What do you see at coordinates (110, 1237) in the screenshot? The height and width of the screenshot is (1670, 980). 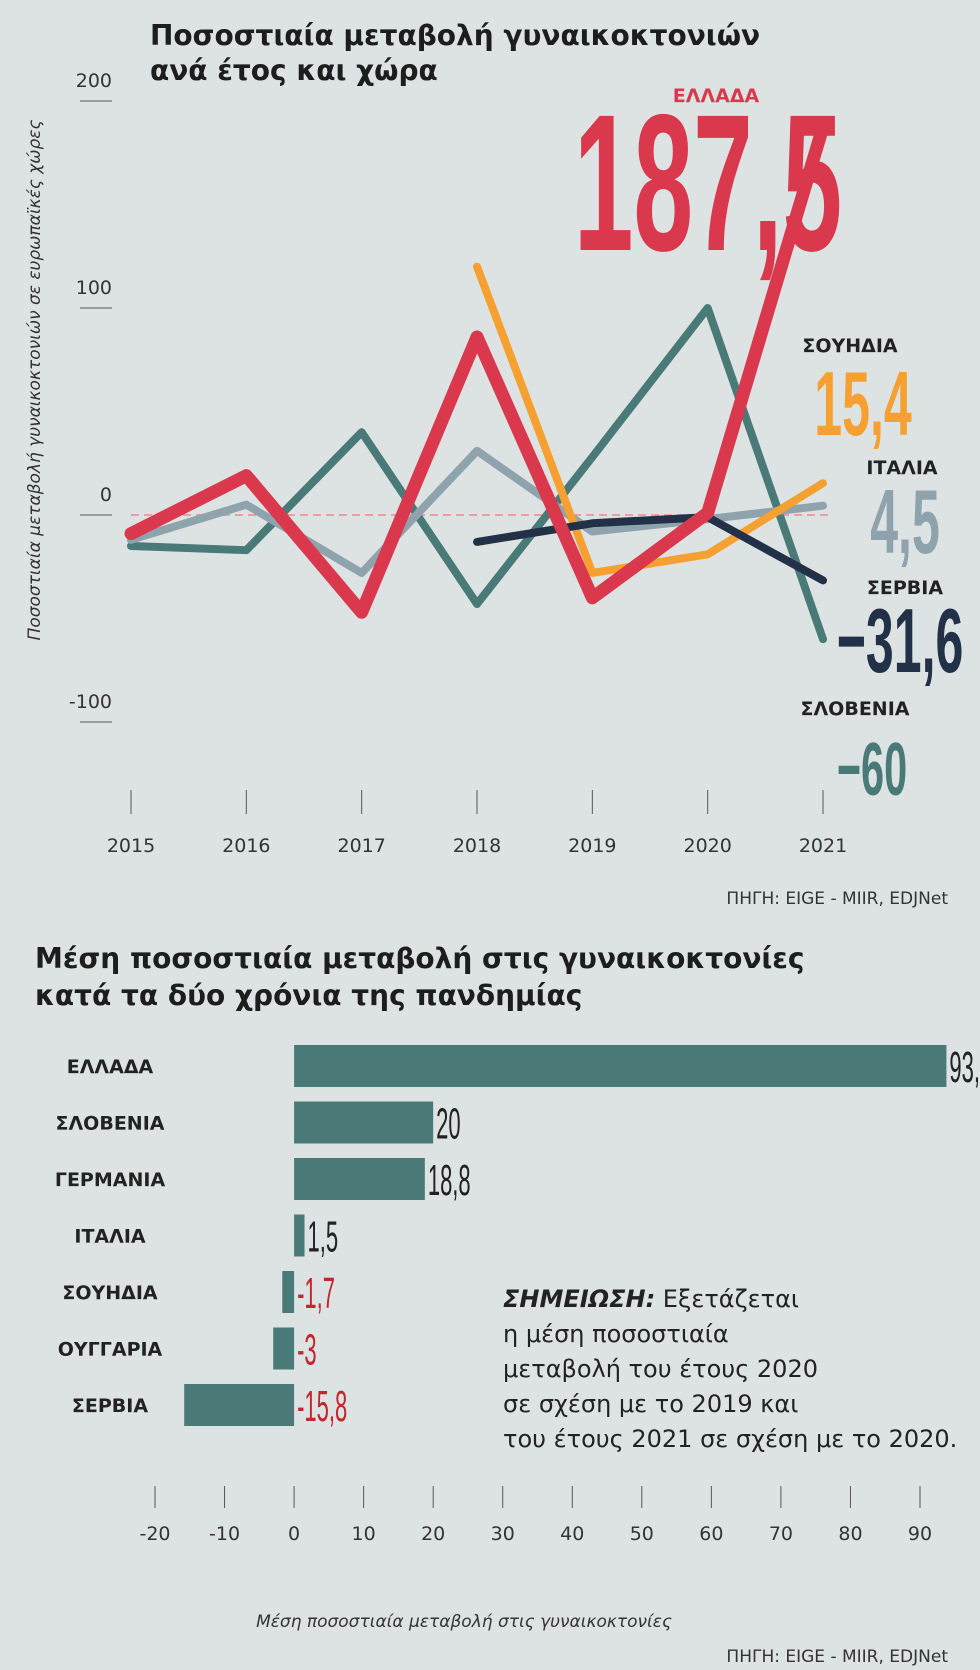 I see `category-label: ΙΤΑΛΙΑ` at bounding box center [110, 1237].